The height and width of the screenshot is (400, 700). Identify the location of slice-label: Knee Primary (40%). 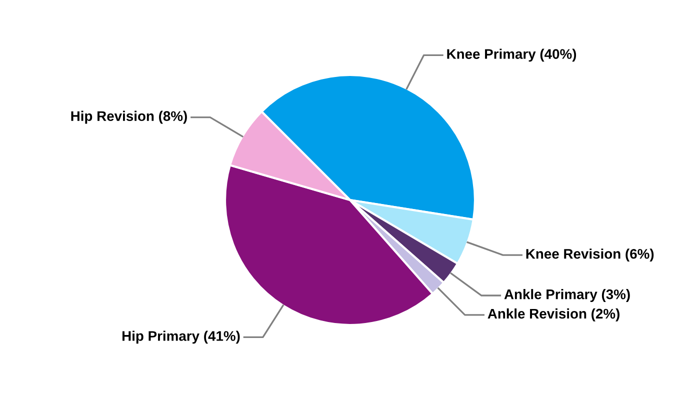
(511, 55).